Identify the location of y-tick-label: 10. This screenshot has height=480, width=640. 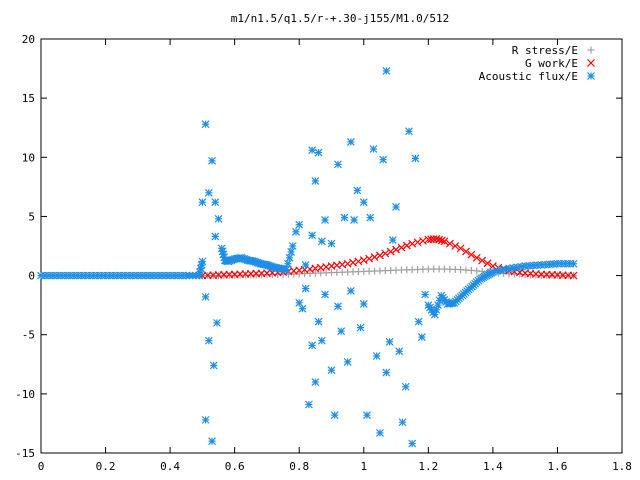
(28, 157).